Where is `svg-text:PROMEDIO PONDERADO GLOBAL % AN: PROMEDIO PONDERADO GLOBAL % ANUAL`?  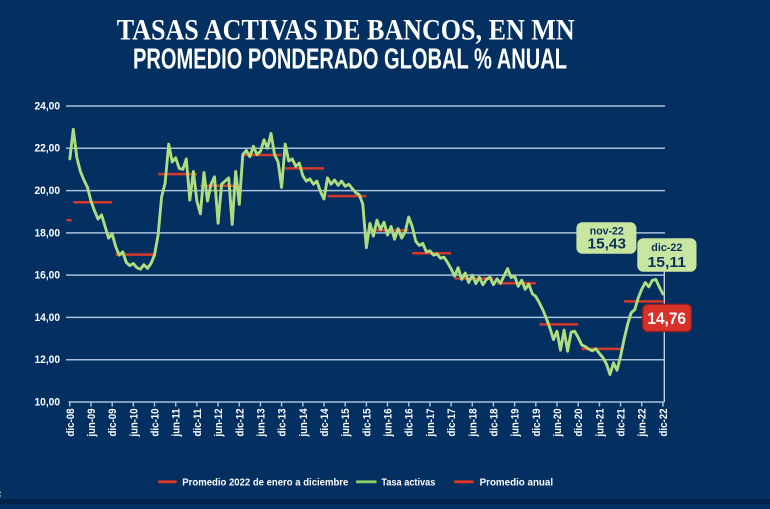 svg-text:PROMEDIO PONDERADO GLOBAL % AN: PROMEDIO PONDERADO GLOBAL % ANUAL is located at coordinates (350, 59).